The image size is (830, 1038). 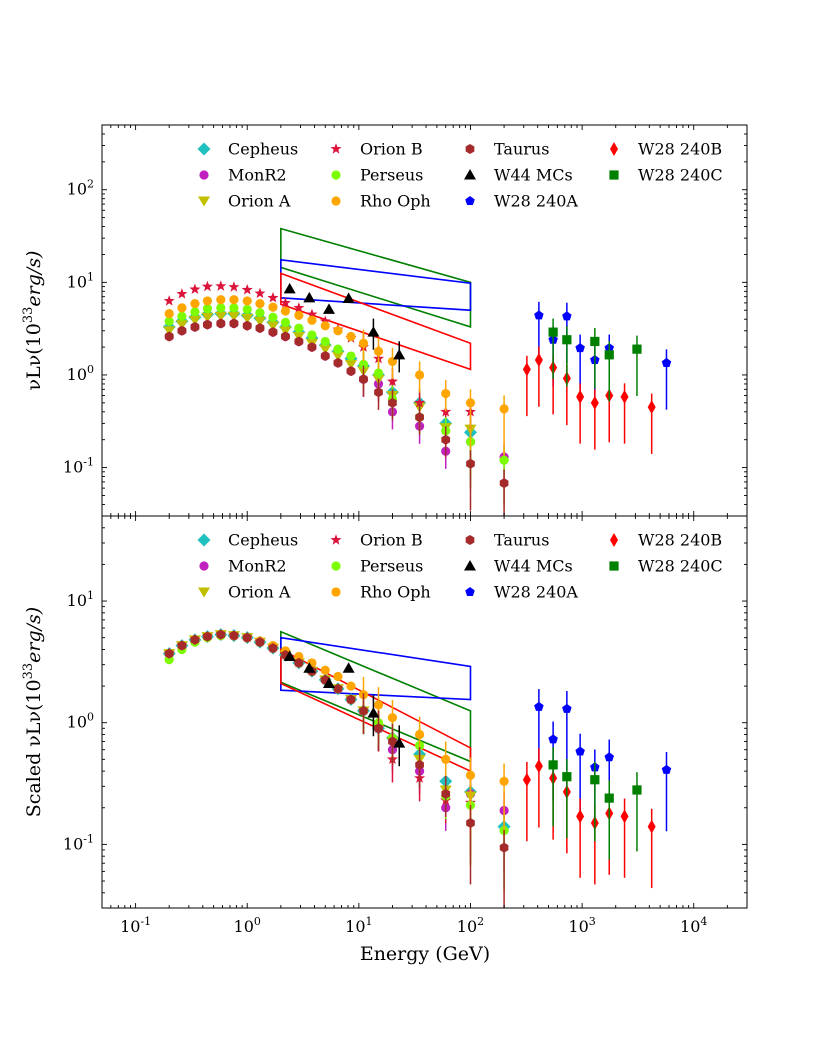 I want to click on y-tick-label: 10¹, so click(x=80, y=599).